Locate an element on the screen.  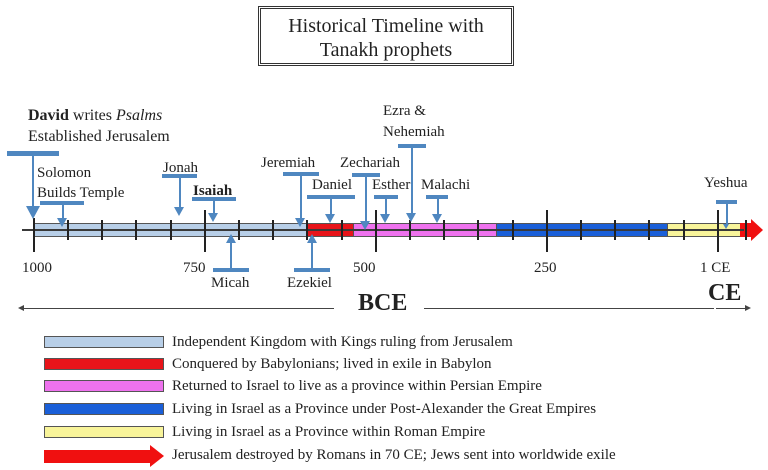
yeshua-stem is located at coordinates (727, 214).